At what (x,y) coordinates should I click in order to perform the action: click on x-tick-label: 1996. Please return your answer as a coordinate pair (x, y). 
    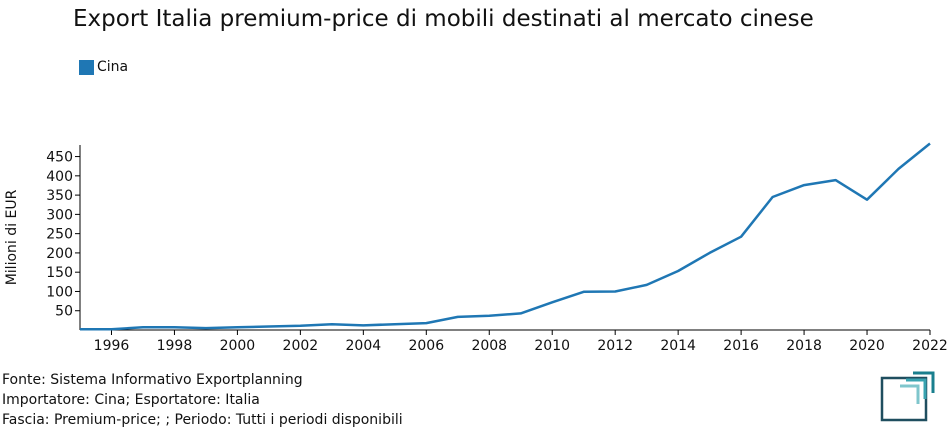
    Looking at the image, I should click on (112, 346).